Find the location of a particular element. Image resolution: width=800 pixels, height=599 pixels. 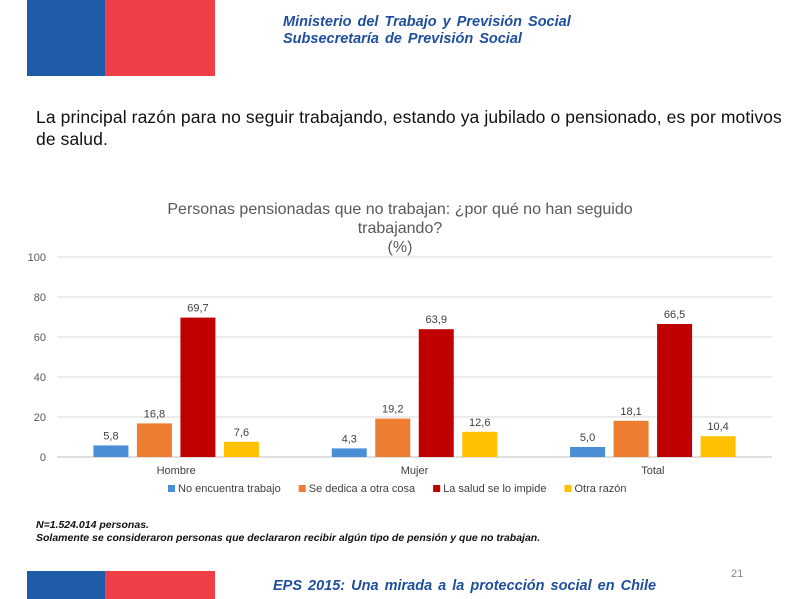

ministry-line-2: Subsecretaría de Previsión Social is located at coordinates (402, 39).